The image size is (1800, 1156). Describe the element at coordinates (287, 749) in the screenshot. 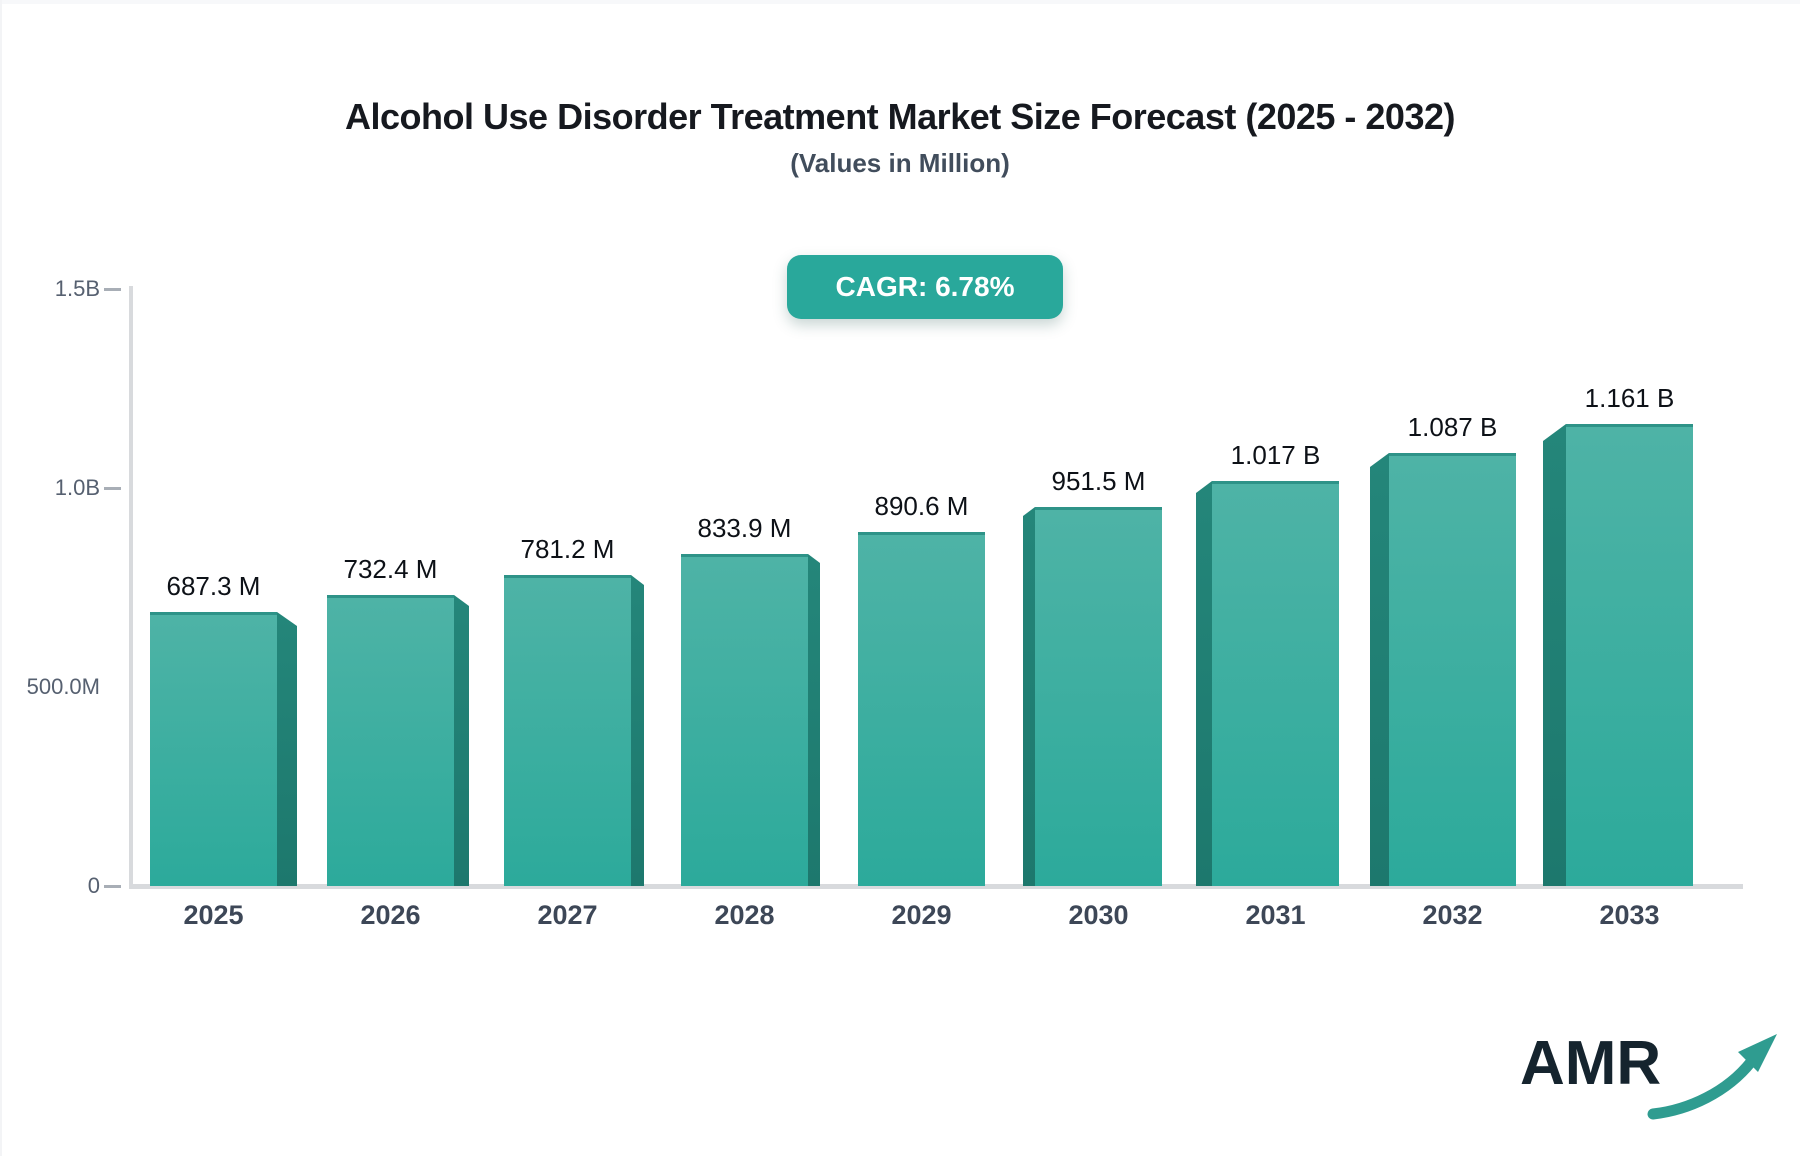

I see `bar-side-2025` at that location.